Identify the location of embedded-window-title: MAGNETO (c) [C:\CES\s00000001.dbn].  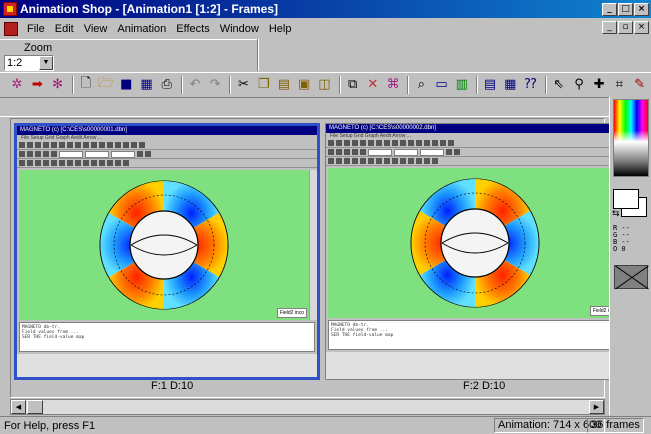
(167, 130).